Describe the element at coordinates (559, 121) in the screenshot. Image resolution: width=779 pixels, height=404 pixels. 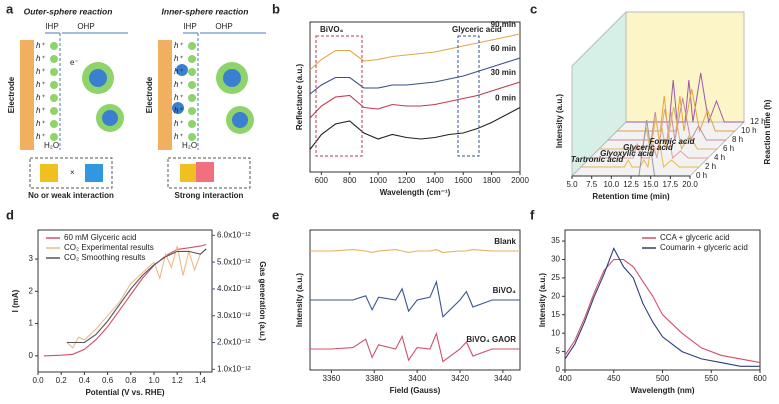
I see `y-axis-label: Intensity (a.u.)` at that location.